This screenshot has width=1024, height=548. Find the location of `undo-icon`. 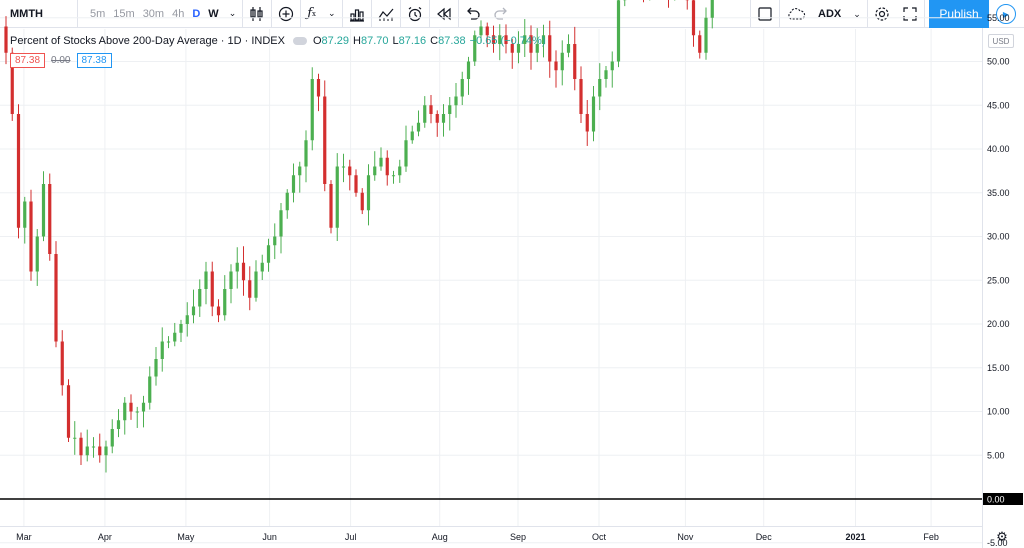

undo-icon is located at coordinates (473, 14).